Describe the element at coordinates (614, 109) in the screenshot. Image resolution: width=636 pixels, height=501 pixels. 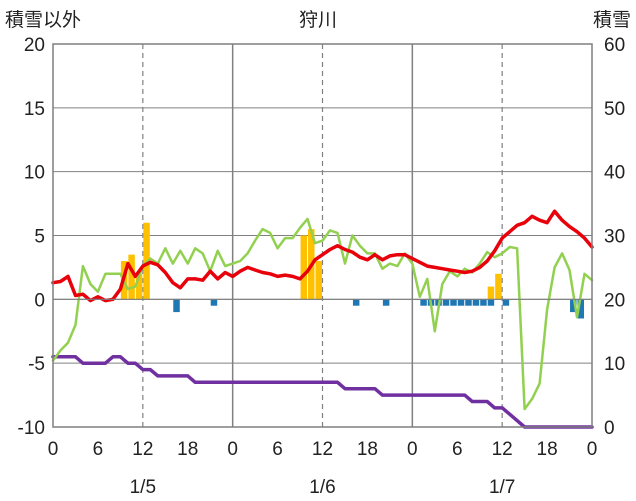
I see `right-tick-label: 50` at that location.